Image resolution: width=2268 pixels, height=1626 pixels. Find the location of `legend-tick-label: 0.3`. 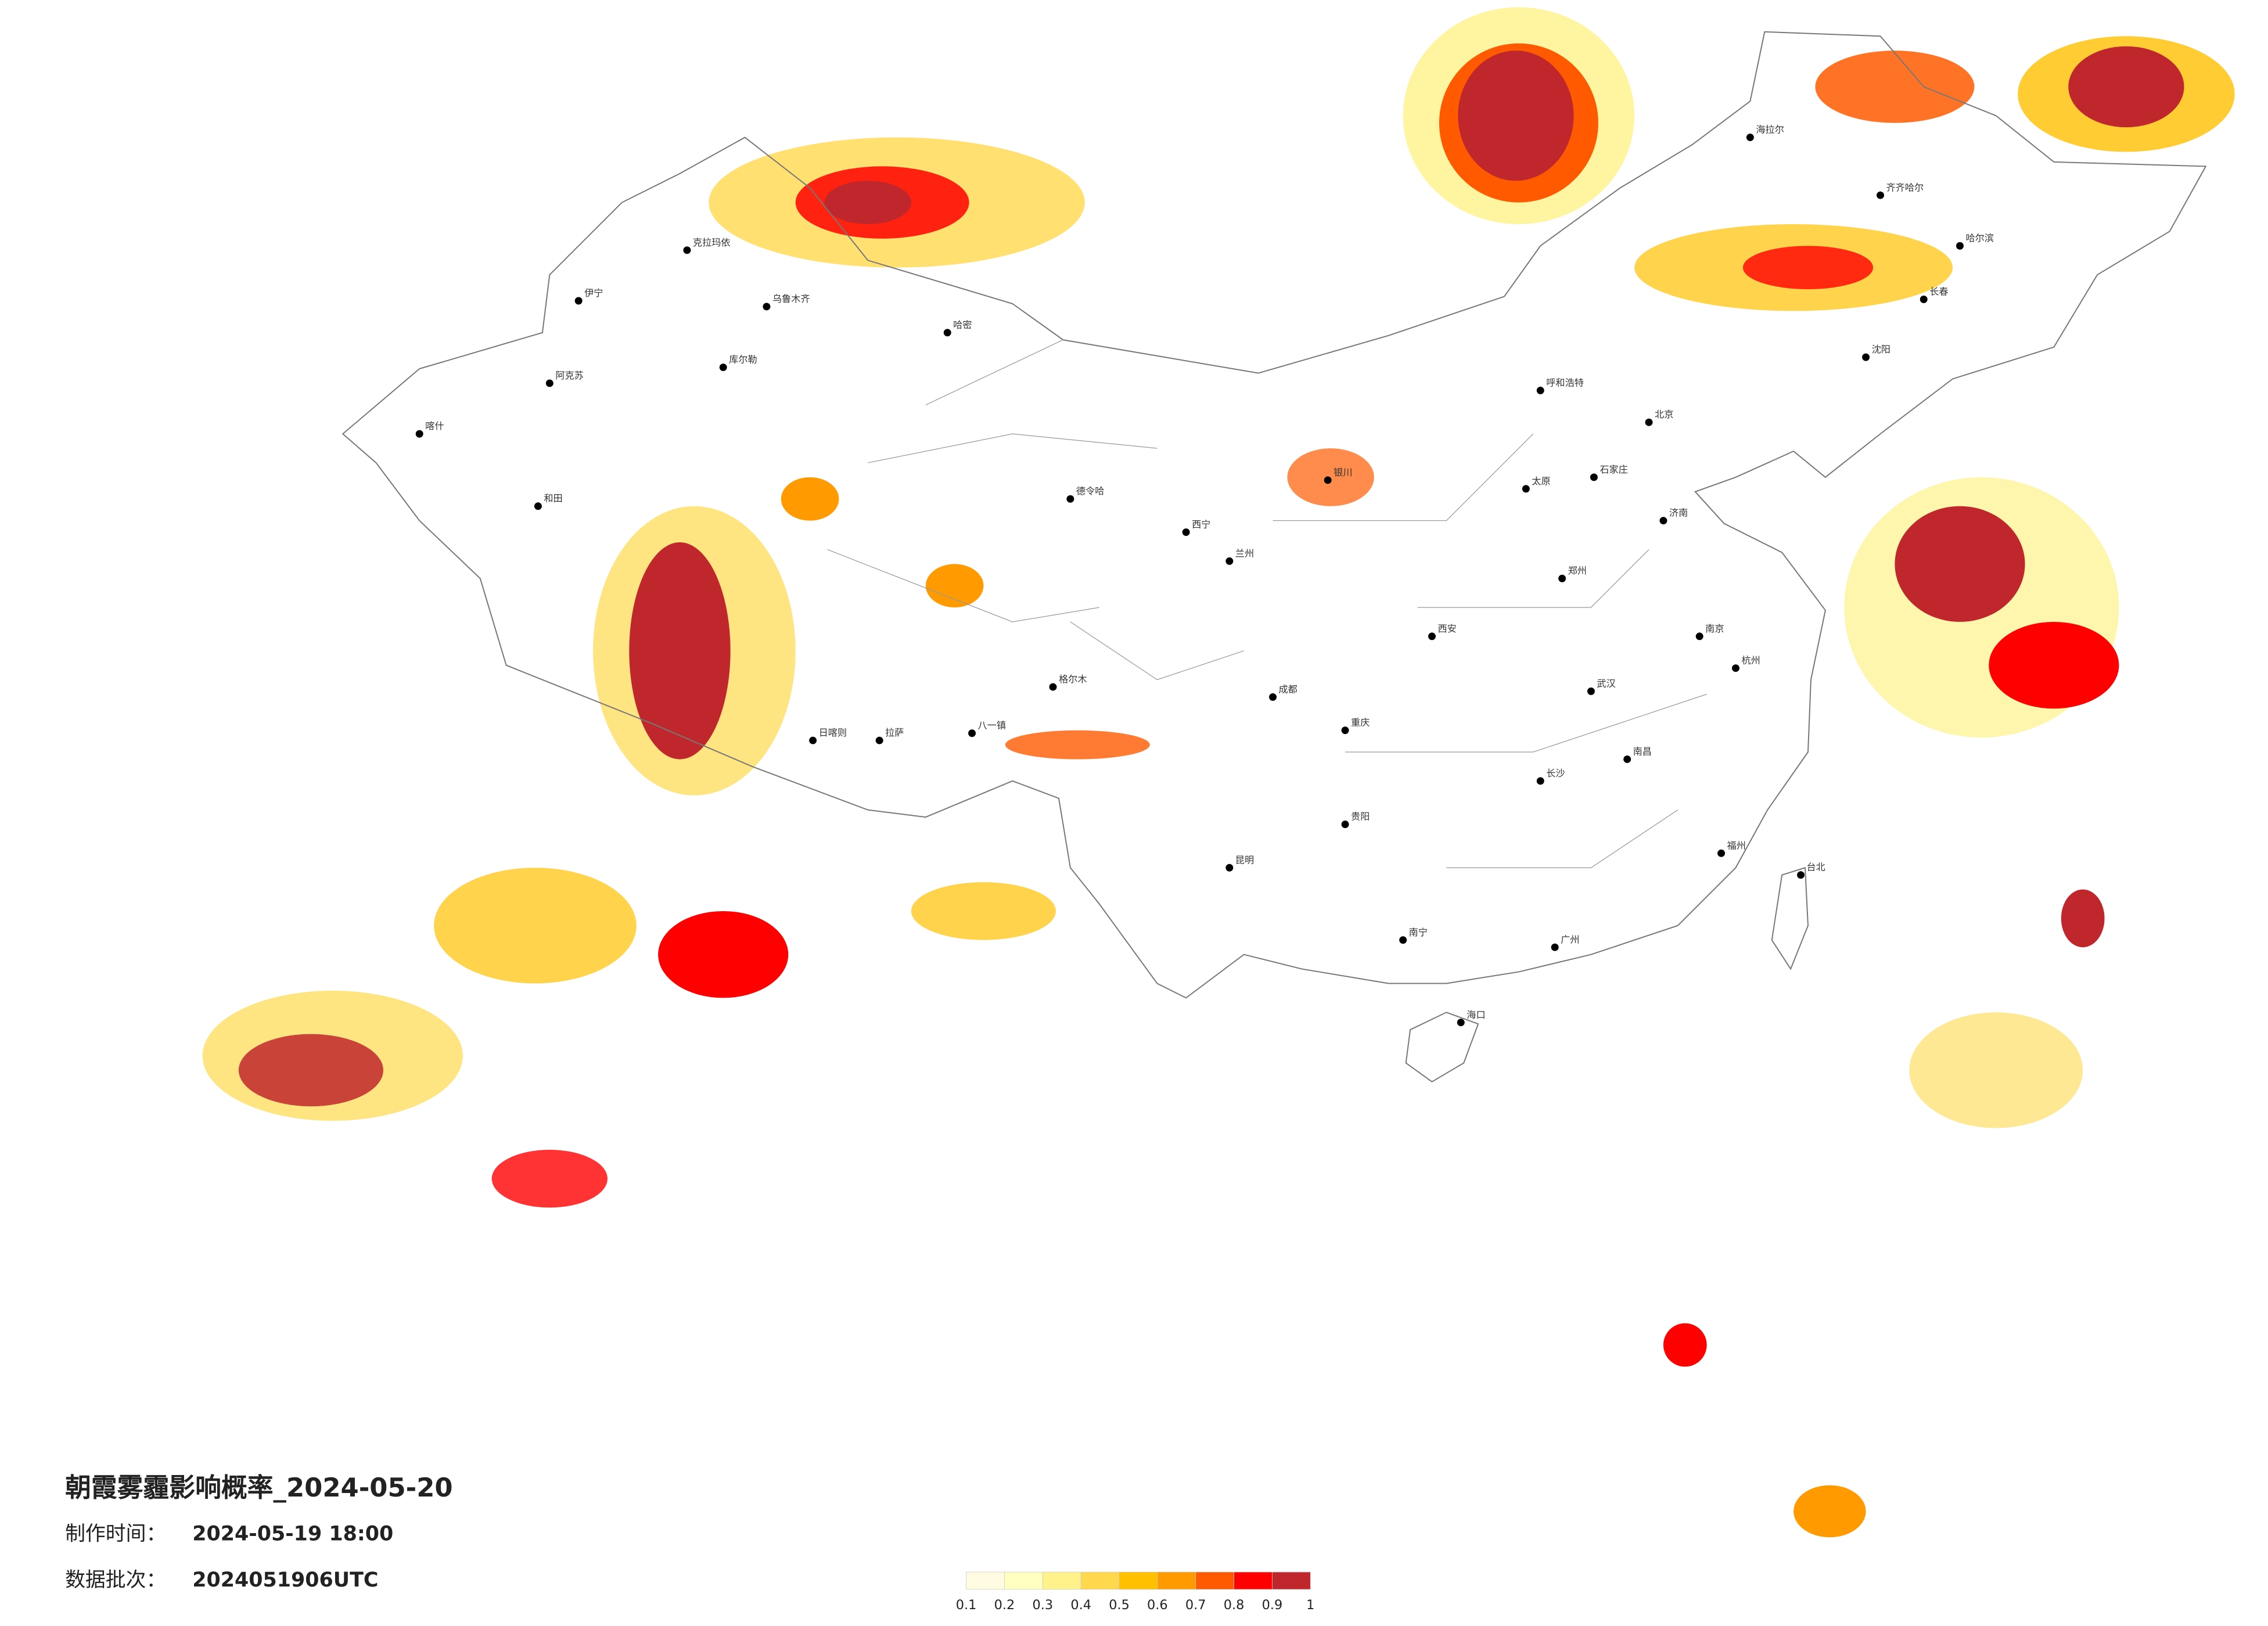

legend-tick-label: 0.3 is located at coordinates (1042, 1606).